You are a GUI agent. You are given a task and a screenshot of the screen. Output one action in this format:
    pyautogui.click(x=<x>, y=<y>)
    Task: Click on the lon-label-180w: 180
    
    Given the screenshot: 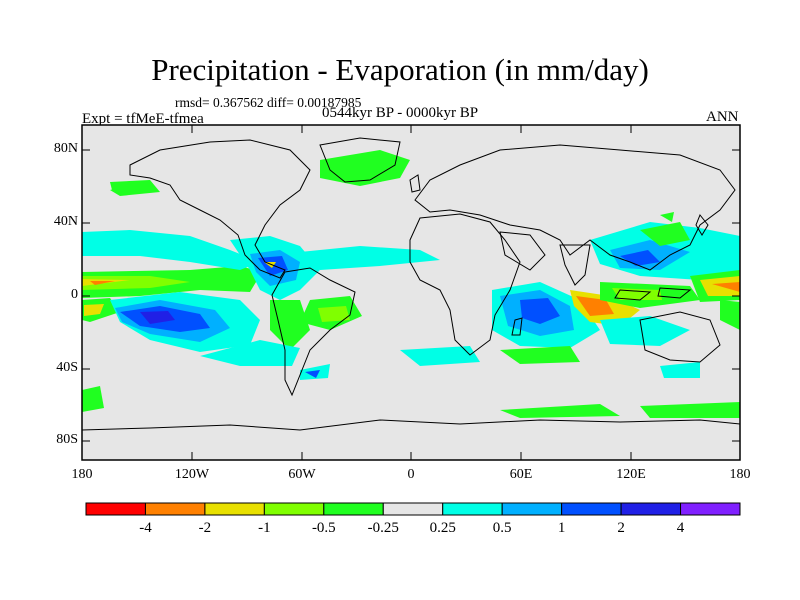 What is the action you would take?
    pyautogui.click(x=82, y=474)
    